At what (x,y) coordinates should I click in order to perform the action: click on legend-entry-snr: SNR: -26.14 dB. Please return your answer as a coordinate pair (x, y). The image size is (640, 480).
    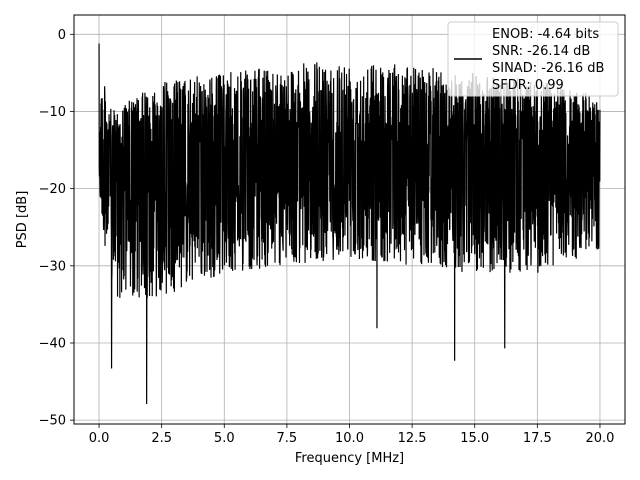
    Looking at the image, I should click on (541, 51).